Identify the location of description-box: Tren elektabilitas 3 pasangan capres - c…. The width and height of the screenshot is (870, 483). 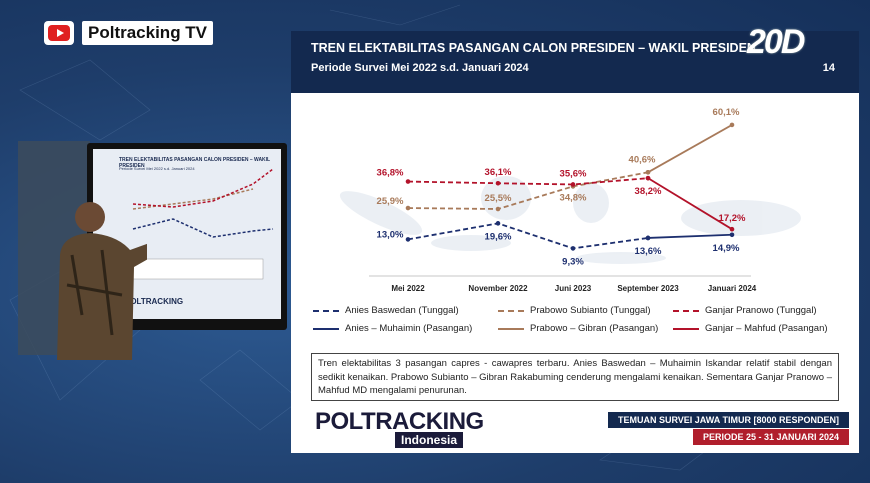
(575, 377).